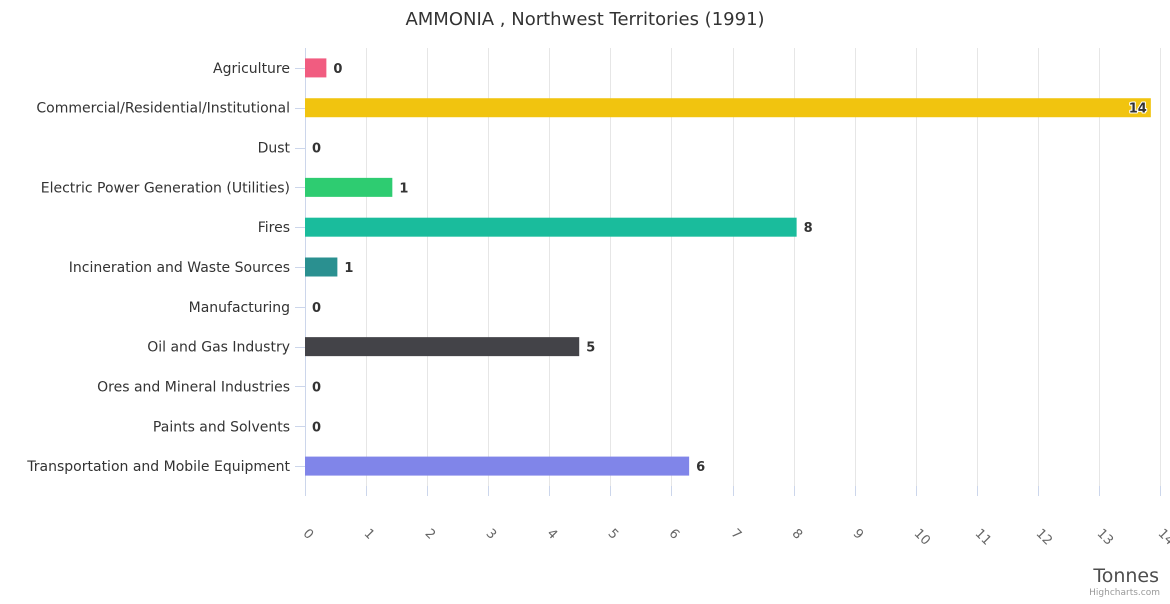 This screenshot has height=604, width=1170. What do you see at coordinates (797, 534) in the screenshot?
I see `x-tick-label: 8` at bounding box center [797, 534].